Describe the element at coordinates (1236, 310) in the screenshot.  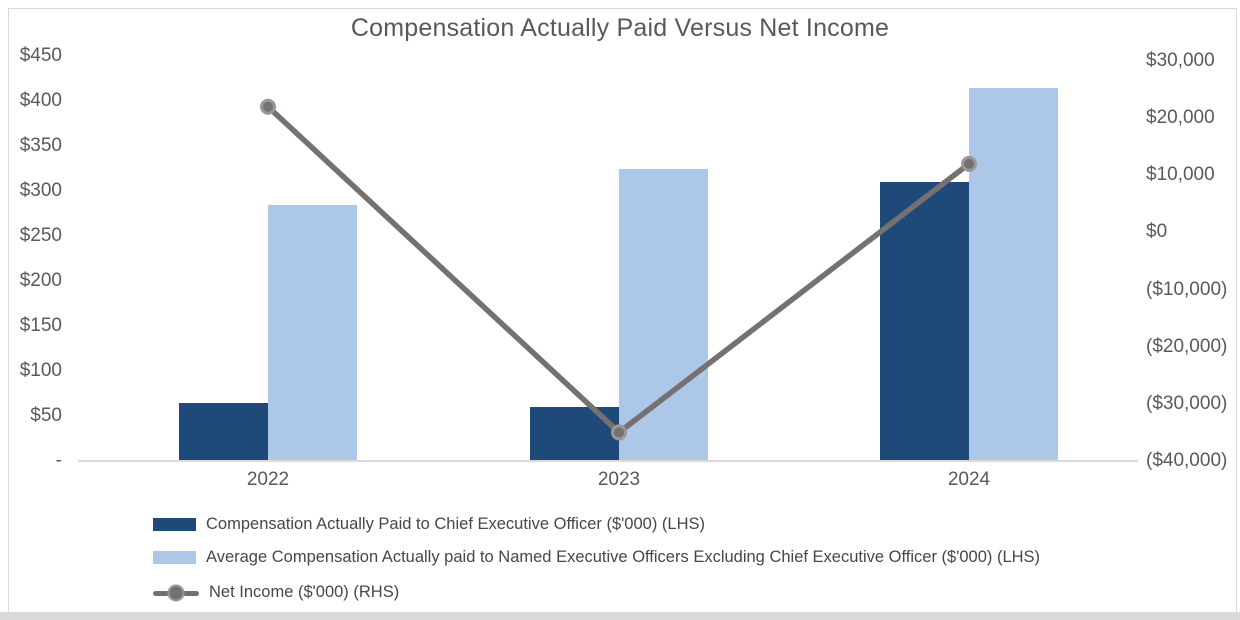
I see `chart-border-right` at that location.